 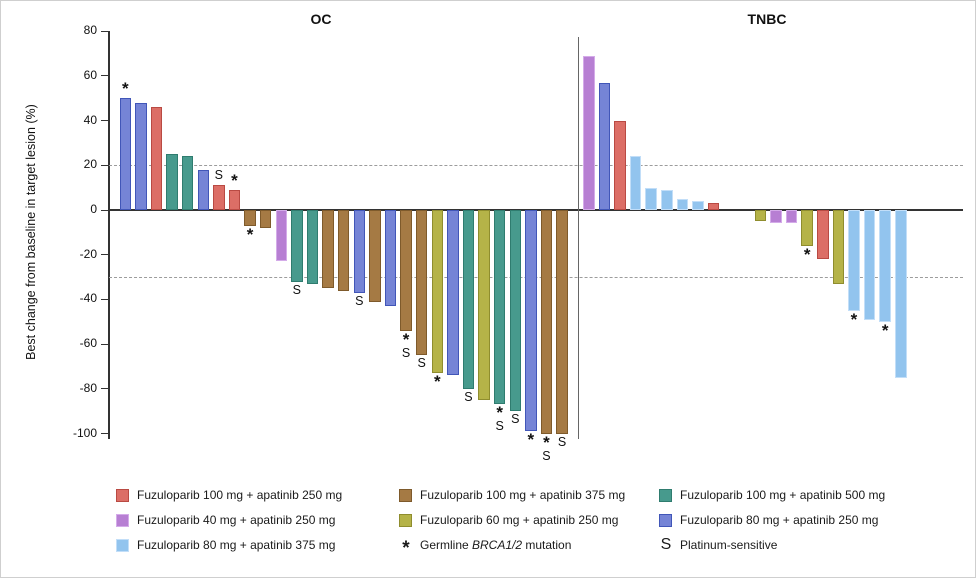 I want to click on panel-separator, so click(x=578, y=238).